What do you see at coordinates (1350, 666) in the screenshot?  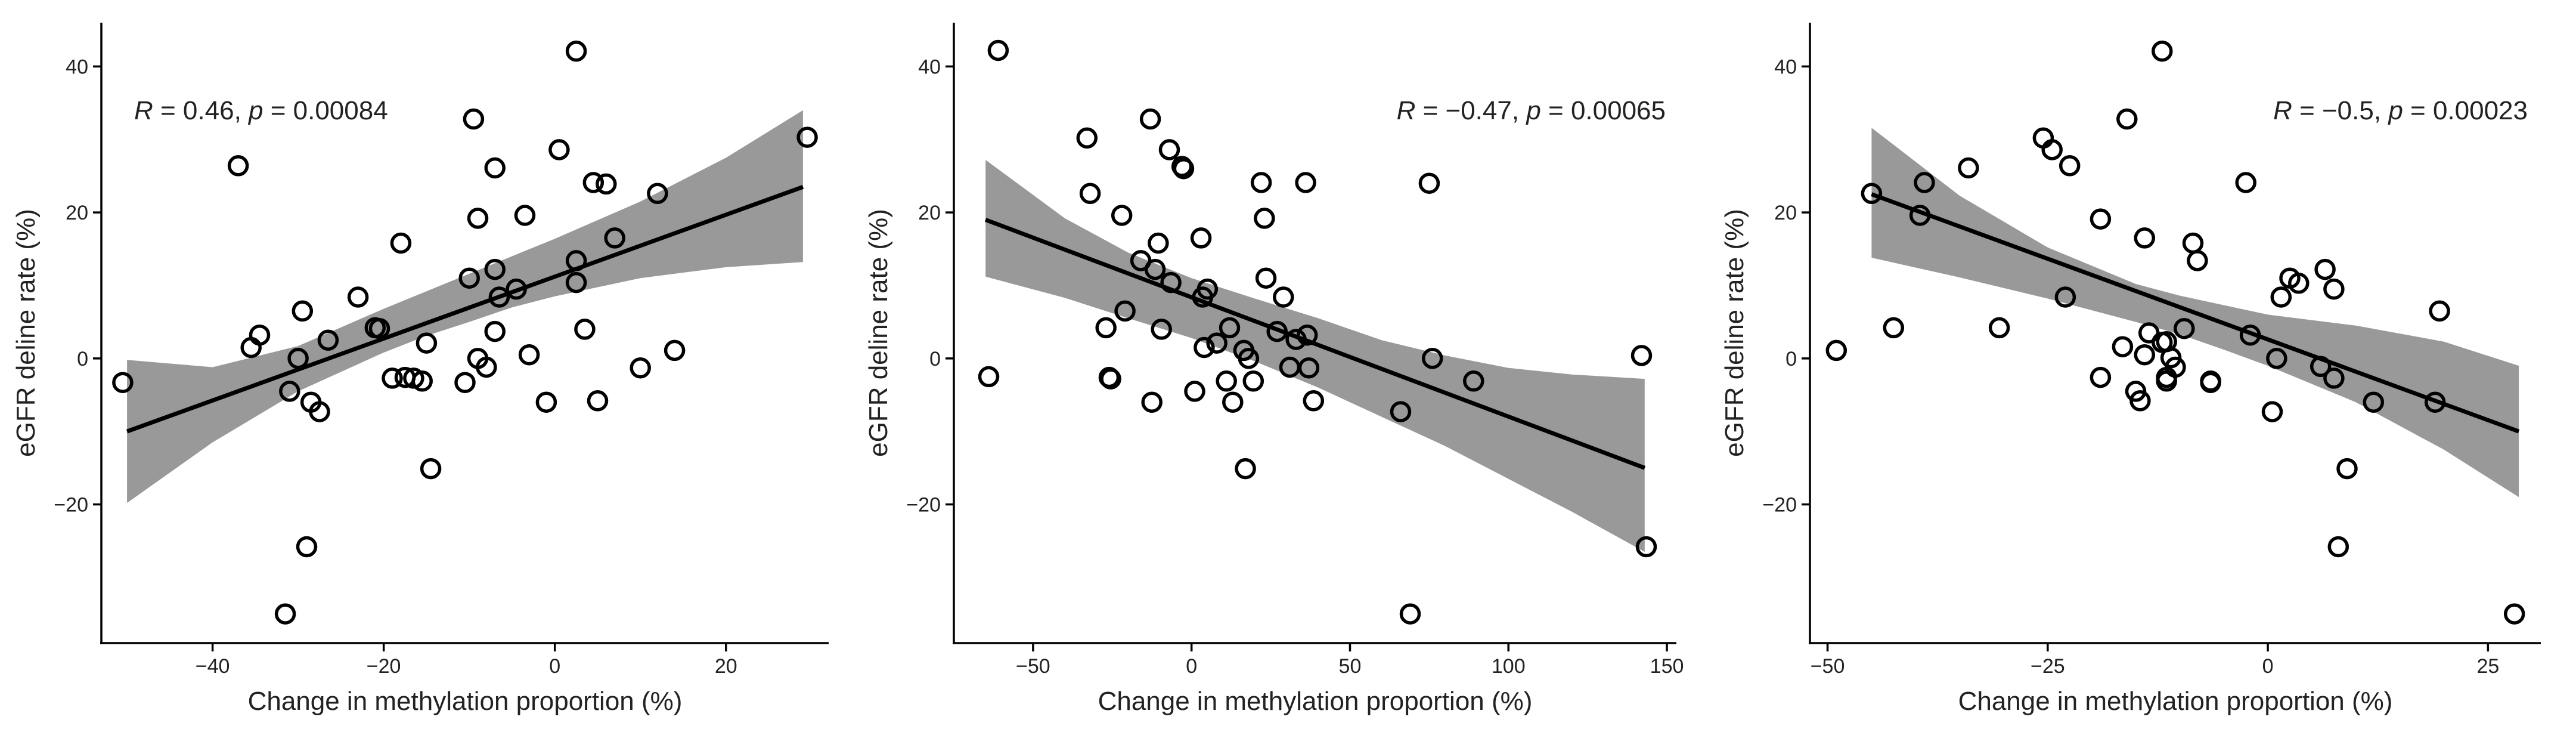 I see `x-tick-label: 50` at bounding box center [1350, 666].